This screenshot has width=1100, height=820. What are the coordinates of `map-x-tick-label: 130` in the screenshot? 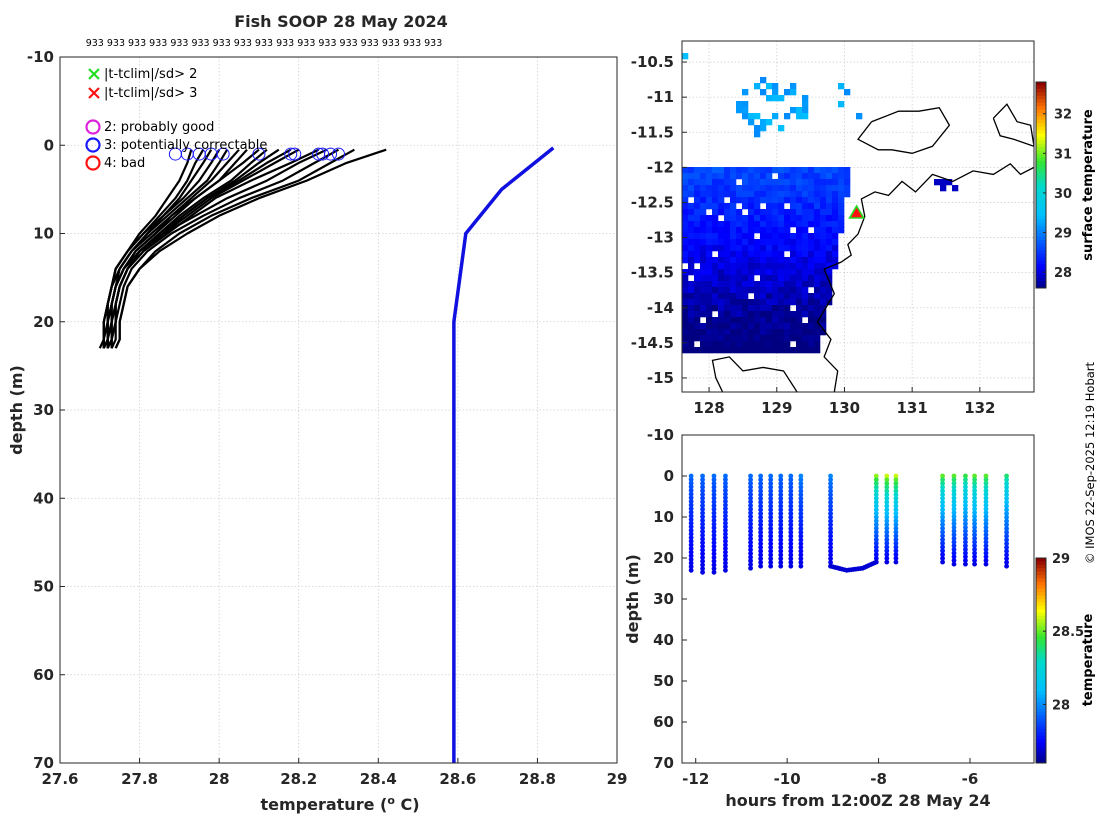 It's located at (844, 408).